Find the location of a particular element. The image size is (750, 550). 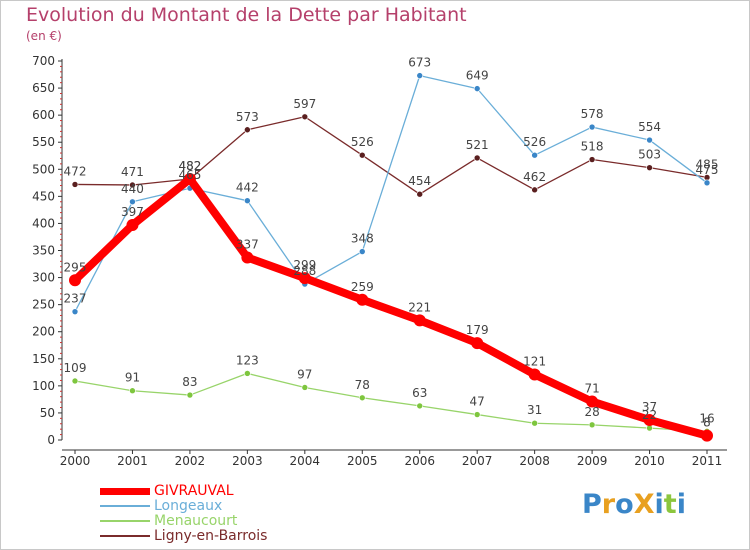

data-label-givrauval: 221 is located at coordinates (419, 307).